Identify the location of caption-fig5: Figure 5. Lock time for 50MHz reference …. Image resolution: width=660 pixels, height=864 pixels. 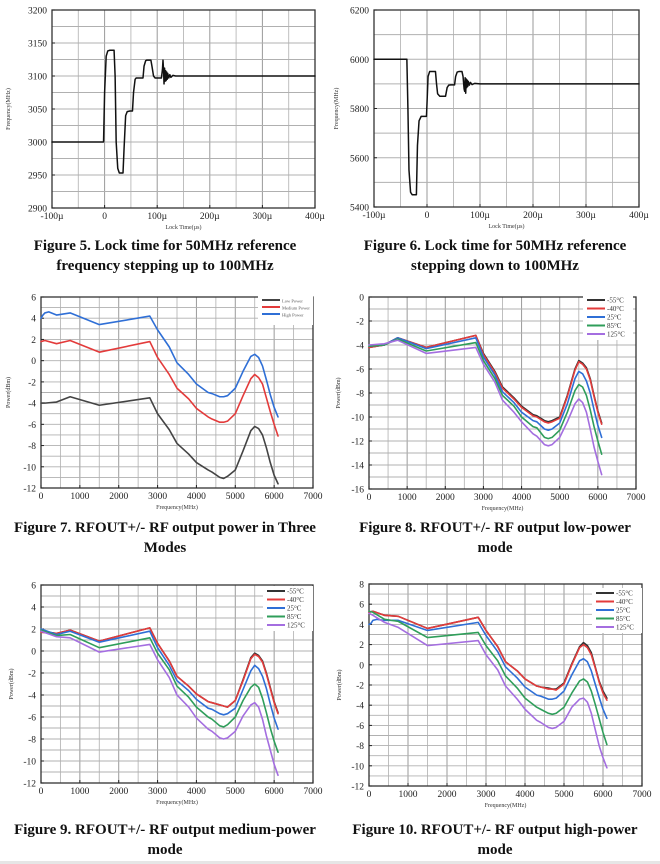
(165, 256).